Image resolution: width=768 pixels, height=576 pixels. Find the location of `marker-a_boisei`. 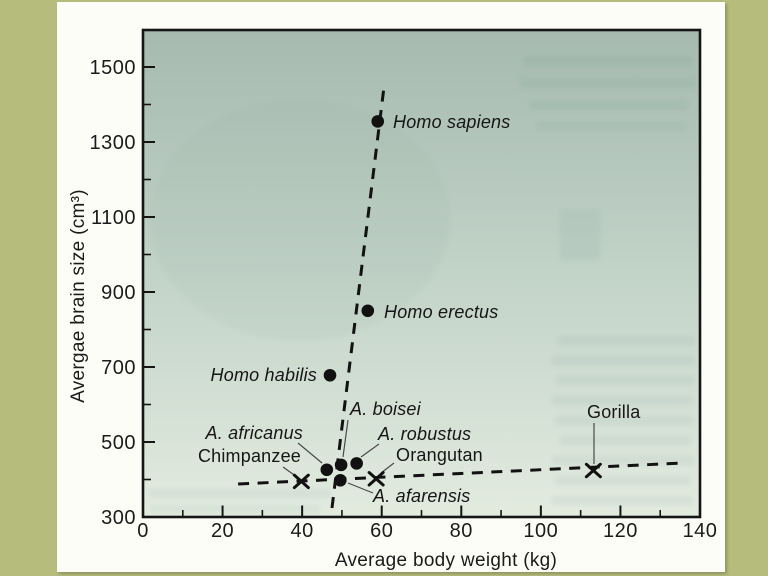

marker-a_boisei is located at coordinates (341, 465).